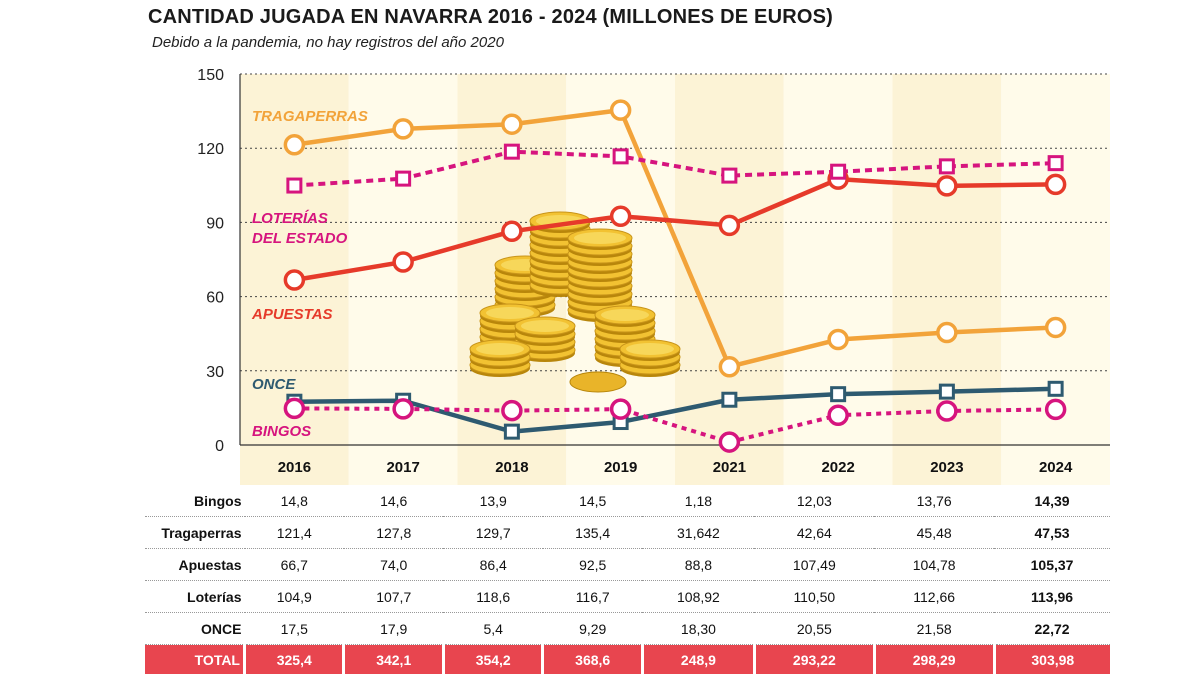 The image size is (1200, 675). What do you see at coordinates (195, 659) in the screenshot?
I see `row-label: TOTAL` at bounding box center [195, 659].